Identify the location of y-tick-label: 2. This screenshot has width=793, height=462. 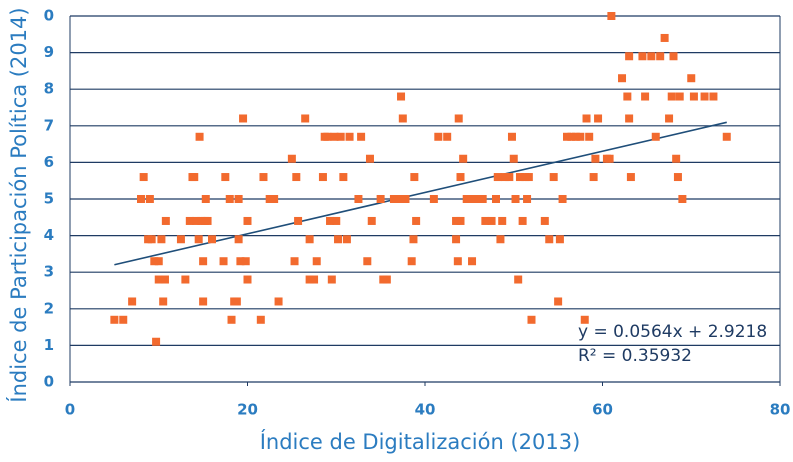
(49, 308).